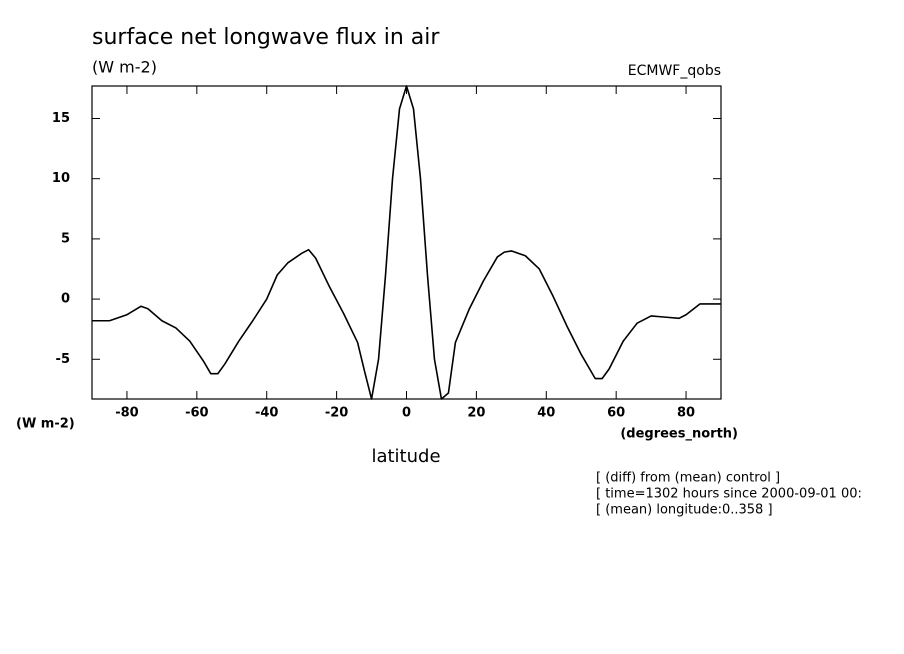  What do you see at coordinates (616, 413) in the screenshot?
I see `x-tick-label: 60` at bounding box center [616, 413].